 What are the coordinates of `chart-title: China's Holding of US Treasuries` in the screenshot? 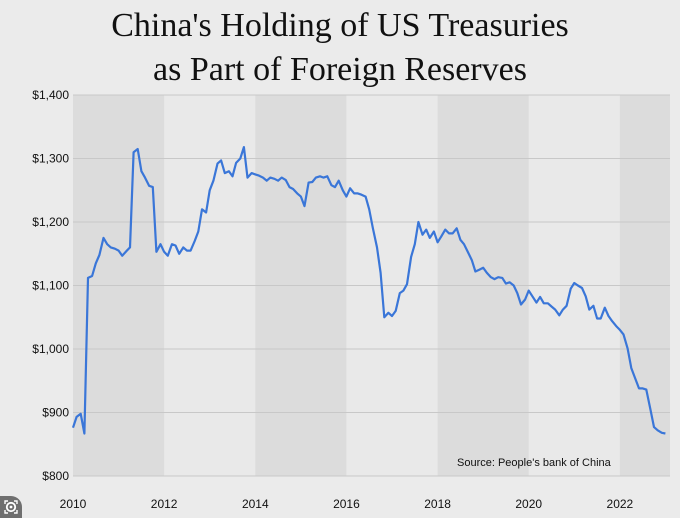 It's located at (340, 25).